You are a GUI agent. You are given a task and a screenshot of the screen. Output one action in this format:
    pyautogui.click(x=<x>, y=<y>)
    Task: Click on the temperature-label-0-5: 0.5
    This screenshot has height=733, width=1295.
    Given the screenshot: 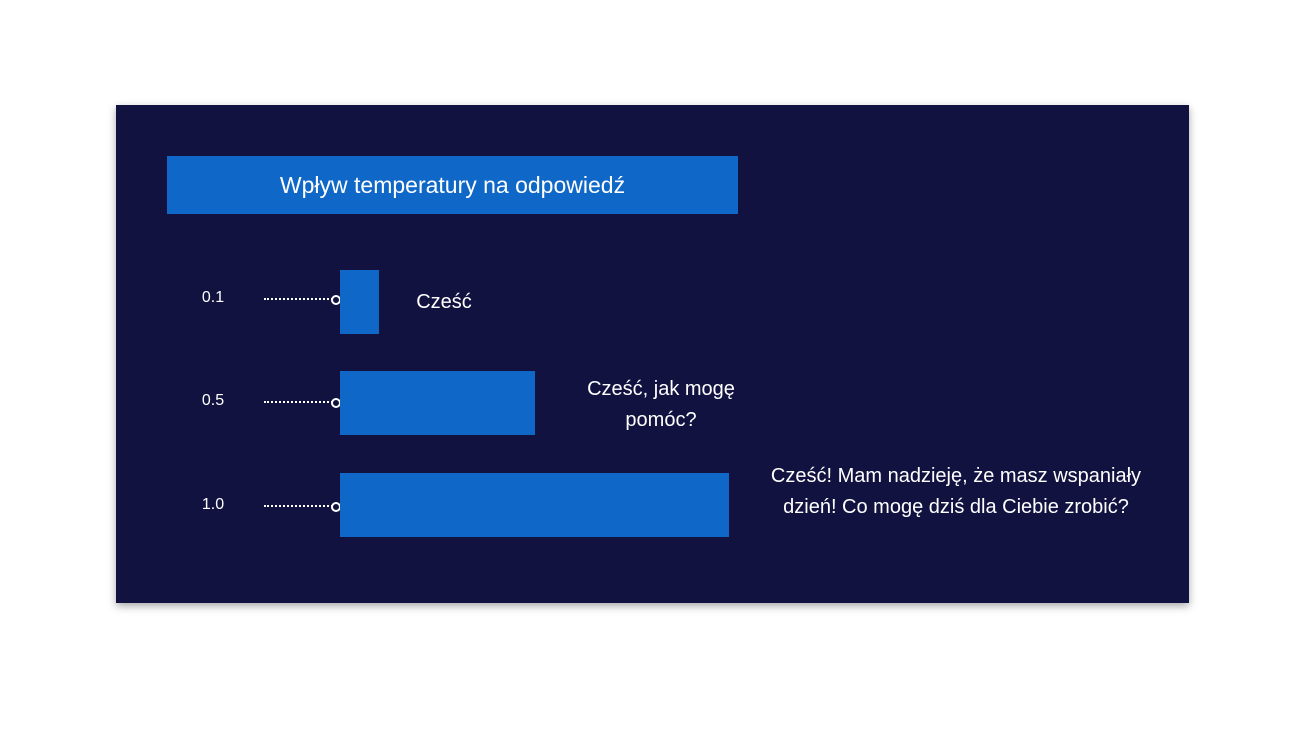 What is the action you would take?
    pyautogui.click(x=213, y=400)
    